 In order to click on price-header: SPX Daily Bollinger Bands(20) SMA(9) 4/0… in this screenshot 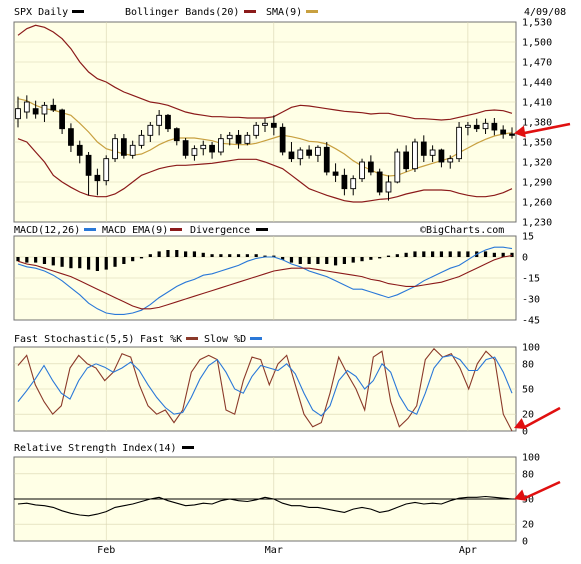, I will do `click(290, 12)`.